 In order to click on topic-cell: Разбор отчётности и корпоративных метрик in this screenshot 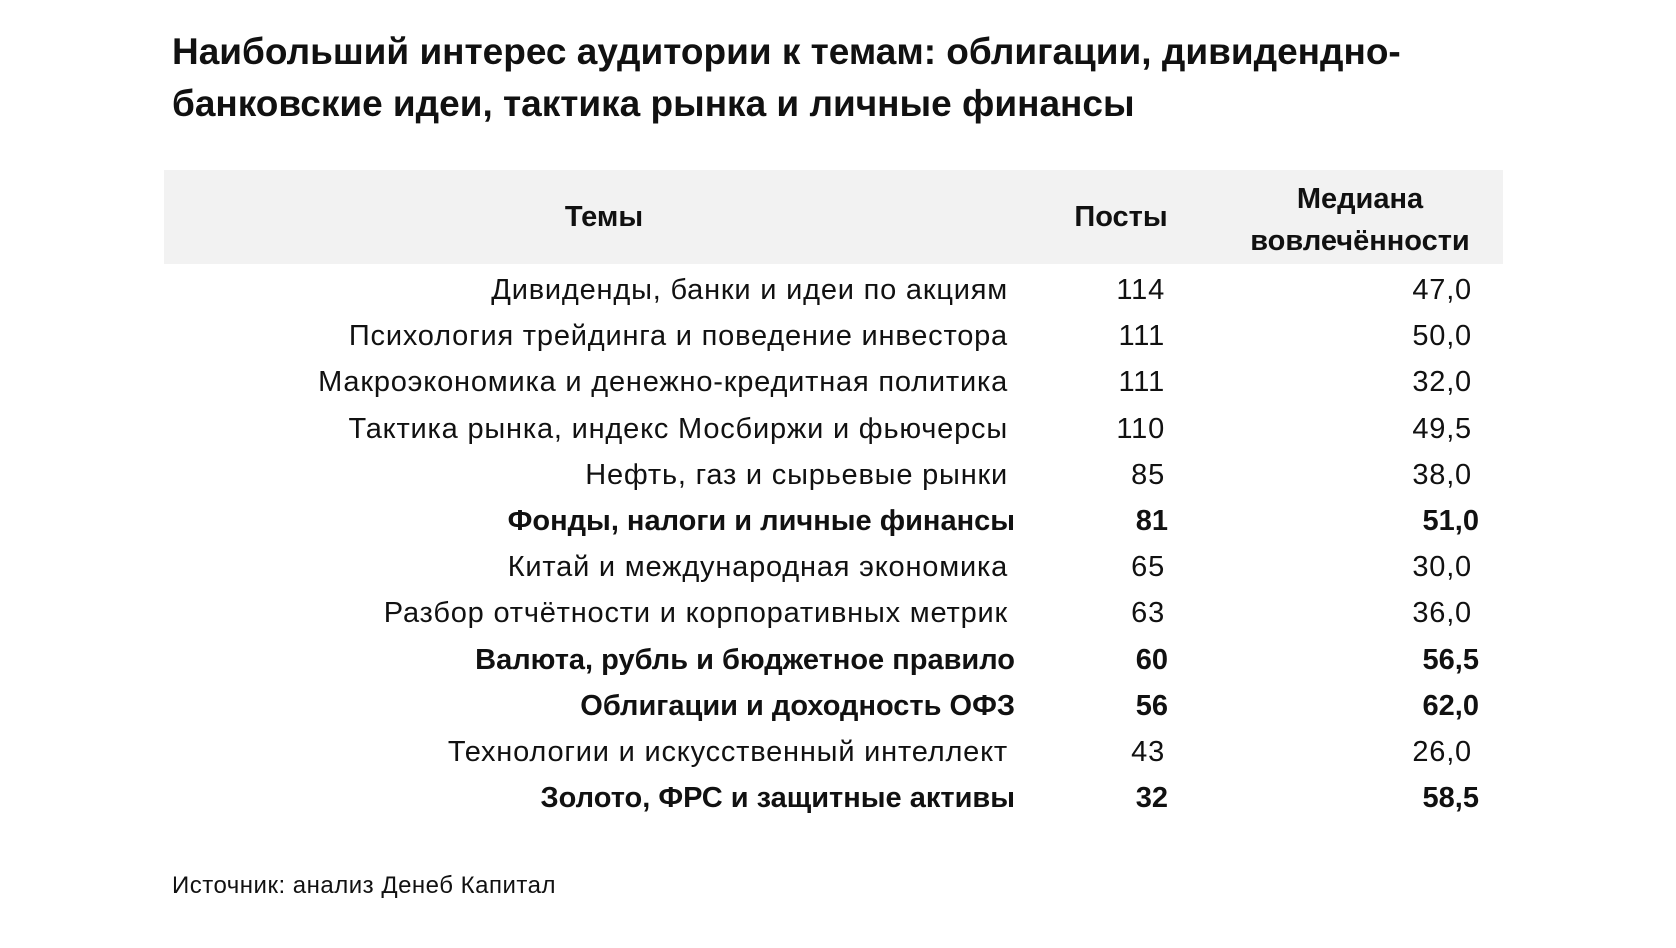, I will do `click(695, 613)`.